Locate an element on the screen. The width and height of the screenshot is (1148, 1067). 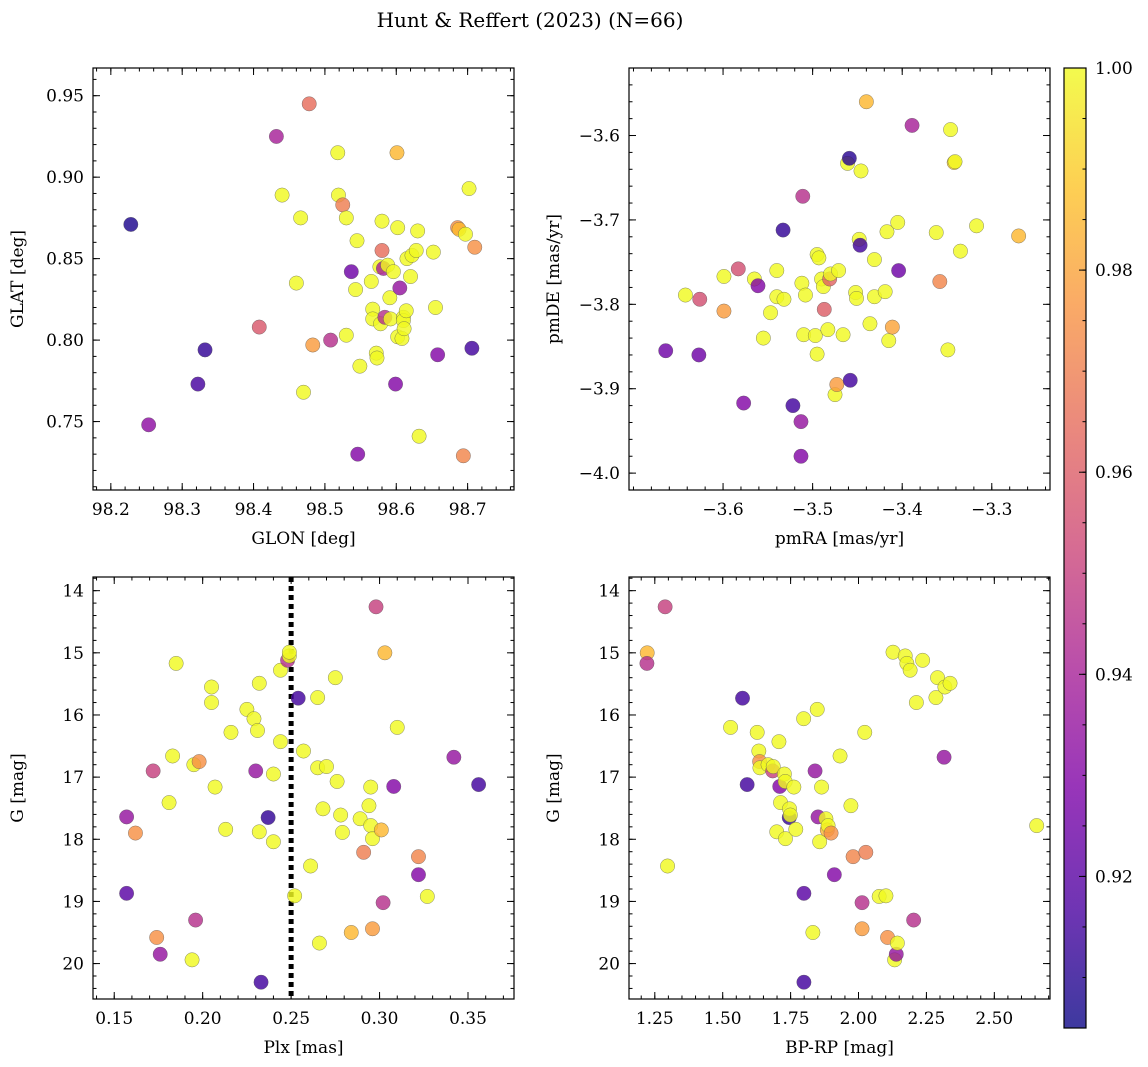
x-axis-label: Plx [mas] is located at coordinates (303, 1048).